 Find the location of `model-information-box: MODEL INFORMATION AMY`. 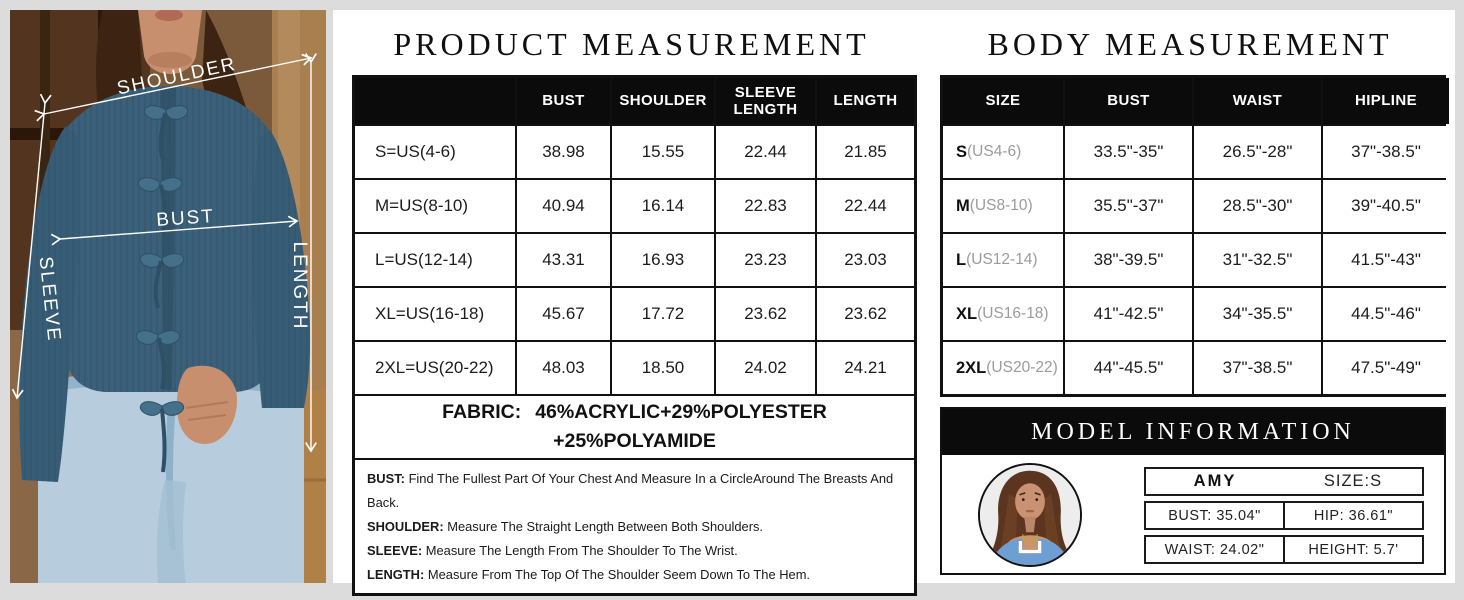

model-information-box: MODEL INFORMATION AMY is located at coordinates (1193, 491).